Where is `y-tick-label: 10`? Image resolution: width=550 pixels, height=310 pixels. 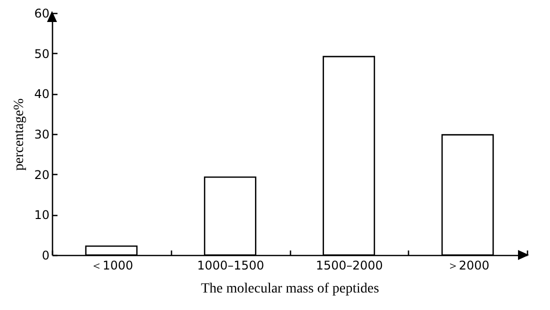 y-tick-label: 10 is located at coordinates (42, 215).